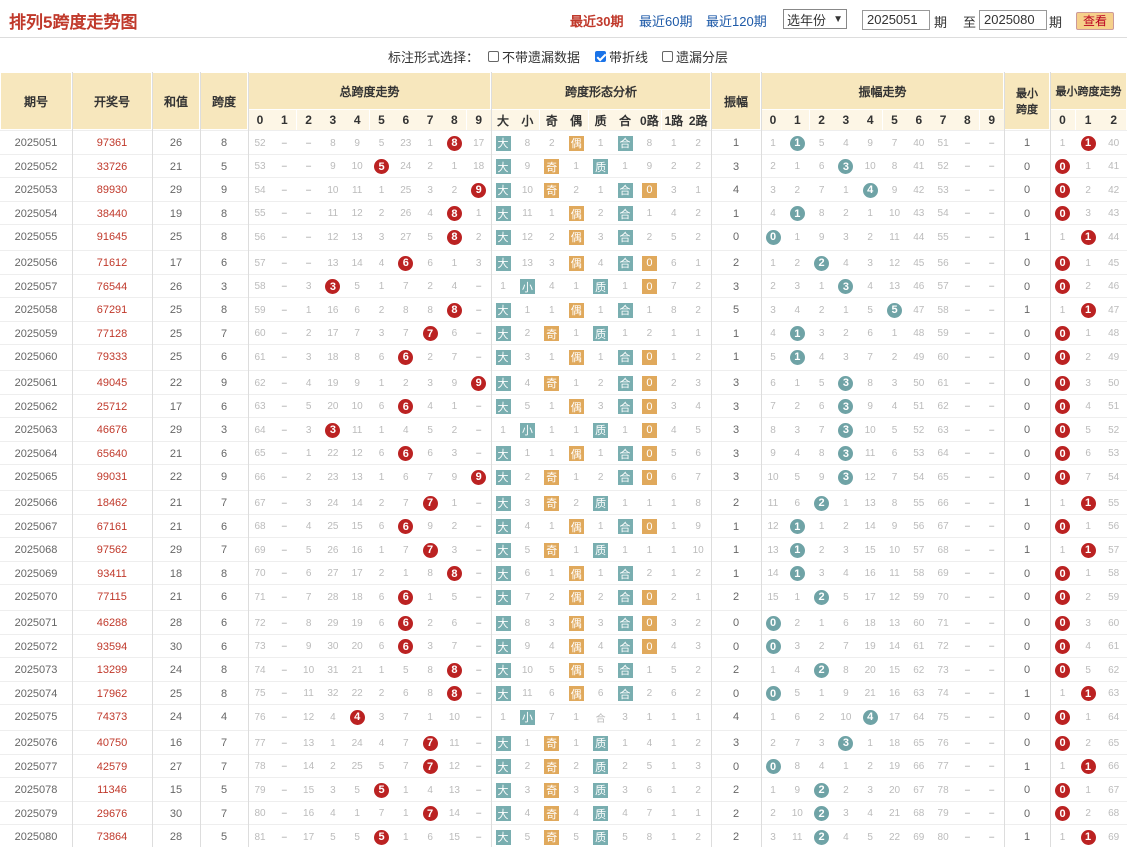 Image resolution: width=1127 pixels, height=849 pixels. I want to click on amp-trend-cell: 78, so click(943, 790).